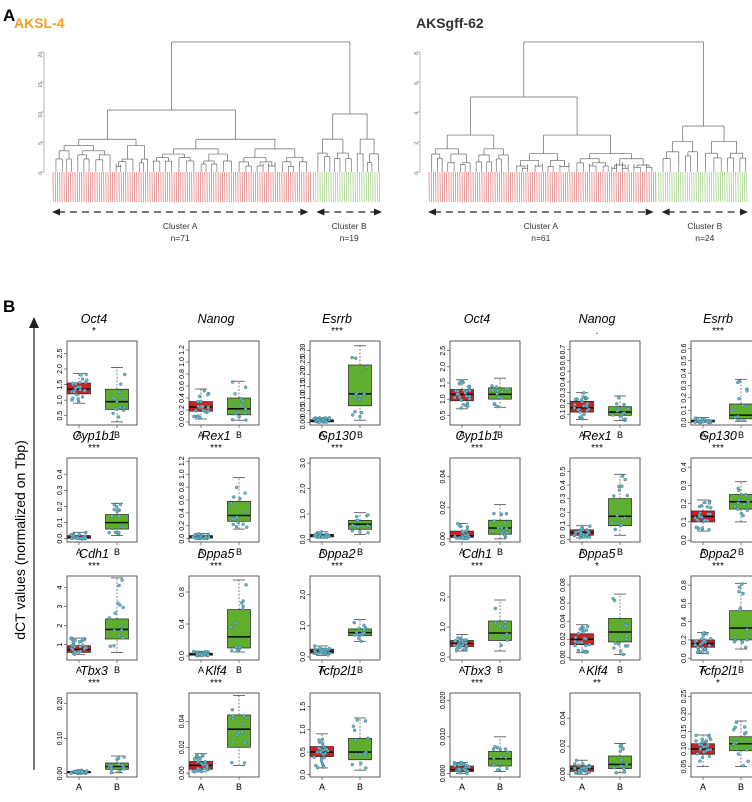 The width and height of the screenshot is (752, 802). I want to click on y-tick-label: 2.0, so click(443, 597).